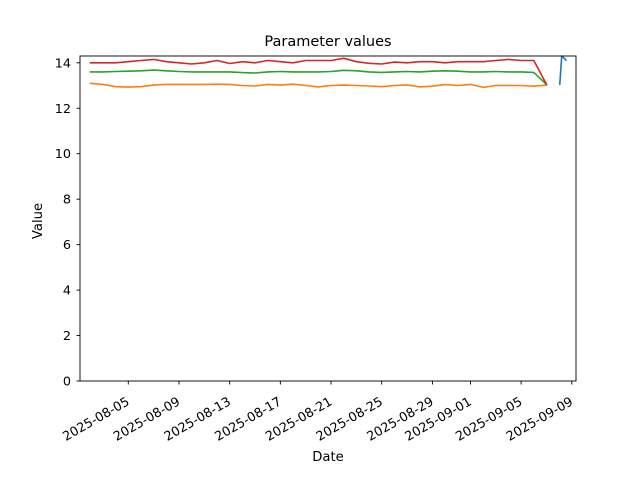 This screenshot has height=480, width=640. What do you see at coordinates (318, 77) in the screenshot?
I see `series-green-line` at bounding box center [318, 77].